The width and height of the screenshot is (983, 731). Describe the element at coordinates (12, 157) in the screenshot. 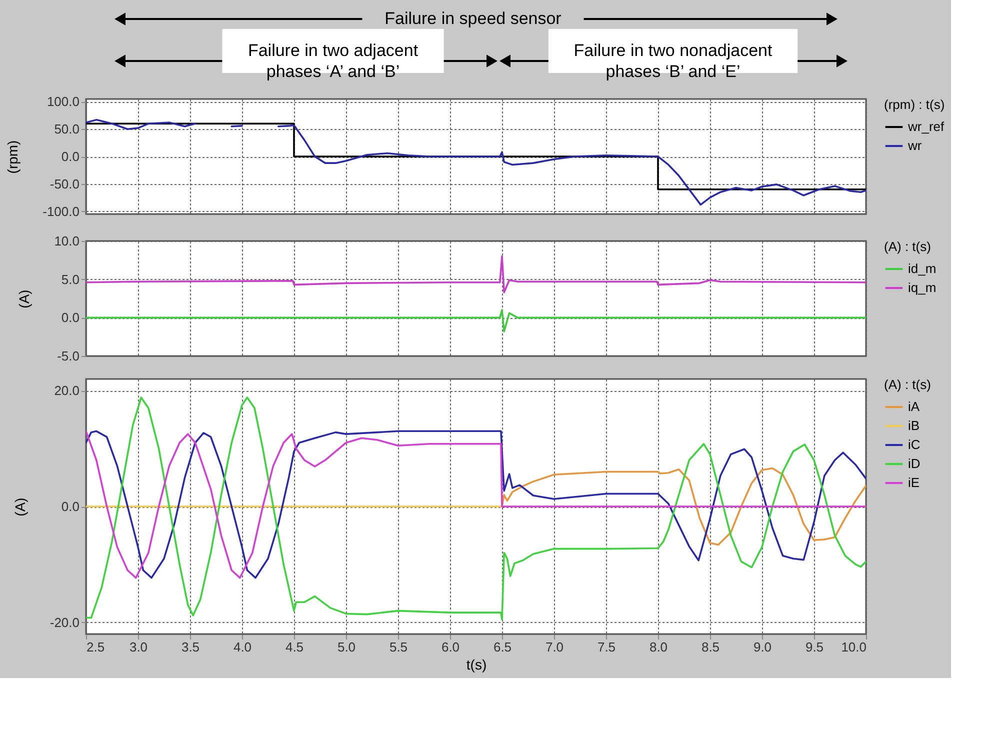

I see `y-axis-title: (rpm)` at that location.